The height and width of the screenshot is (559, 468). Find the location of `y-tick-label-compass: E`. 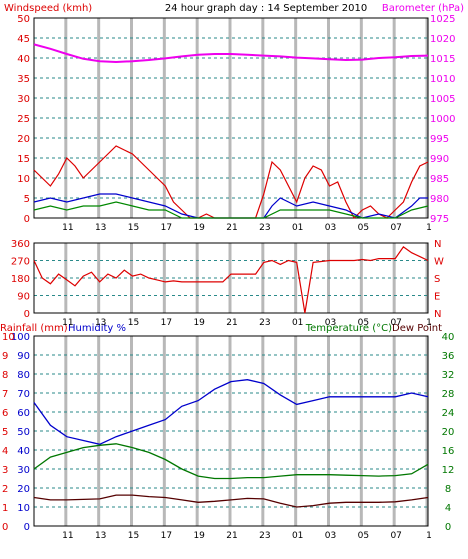

y-tick-label-compass: E is located at coordinates (437, 297).